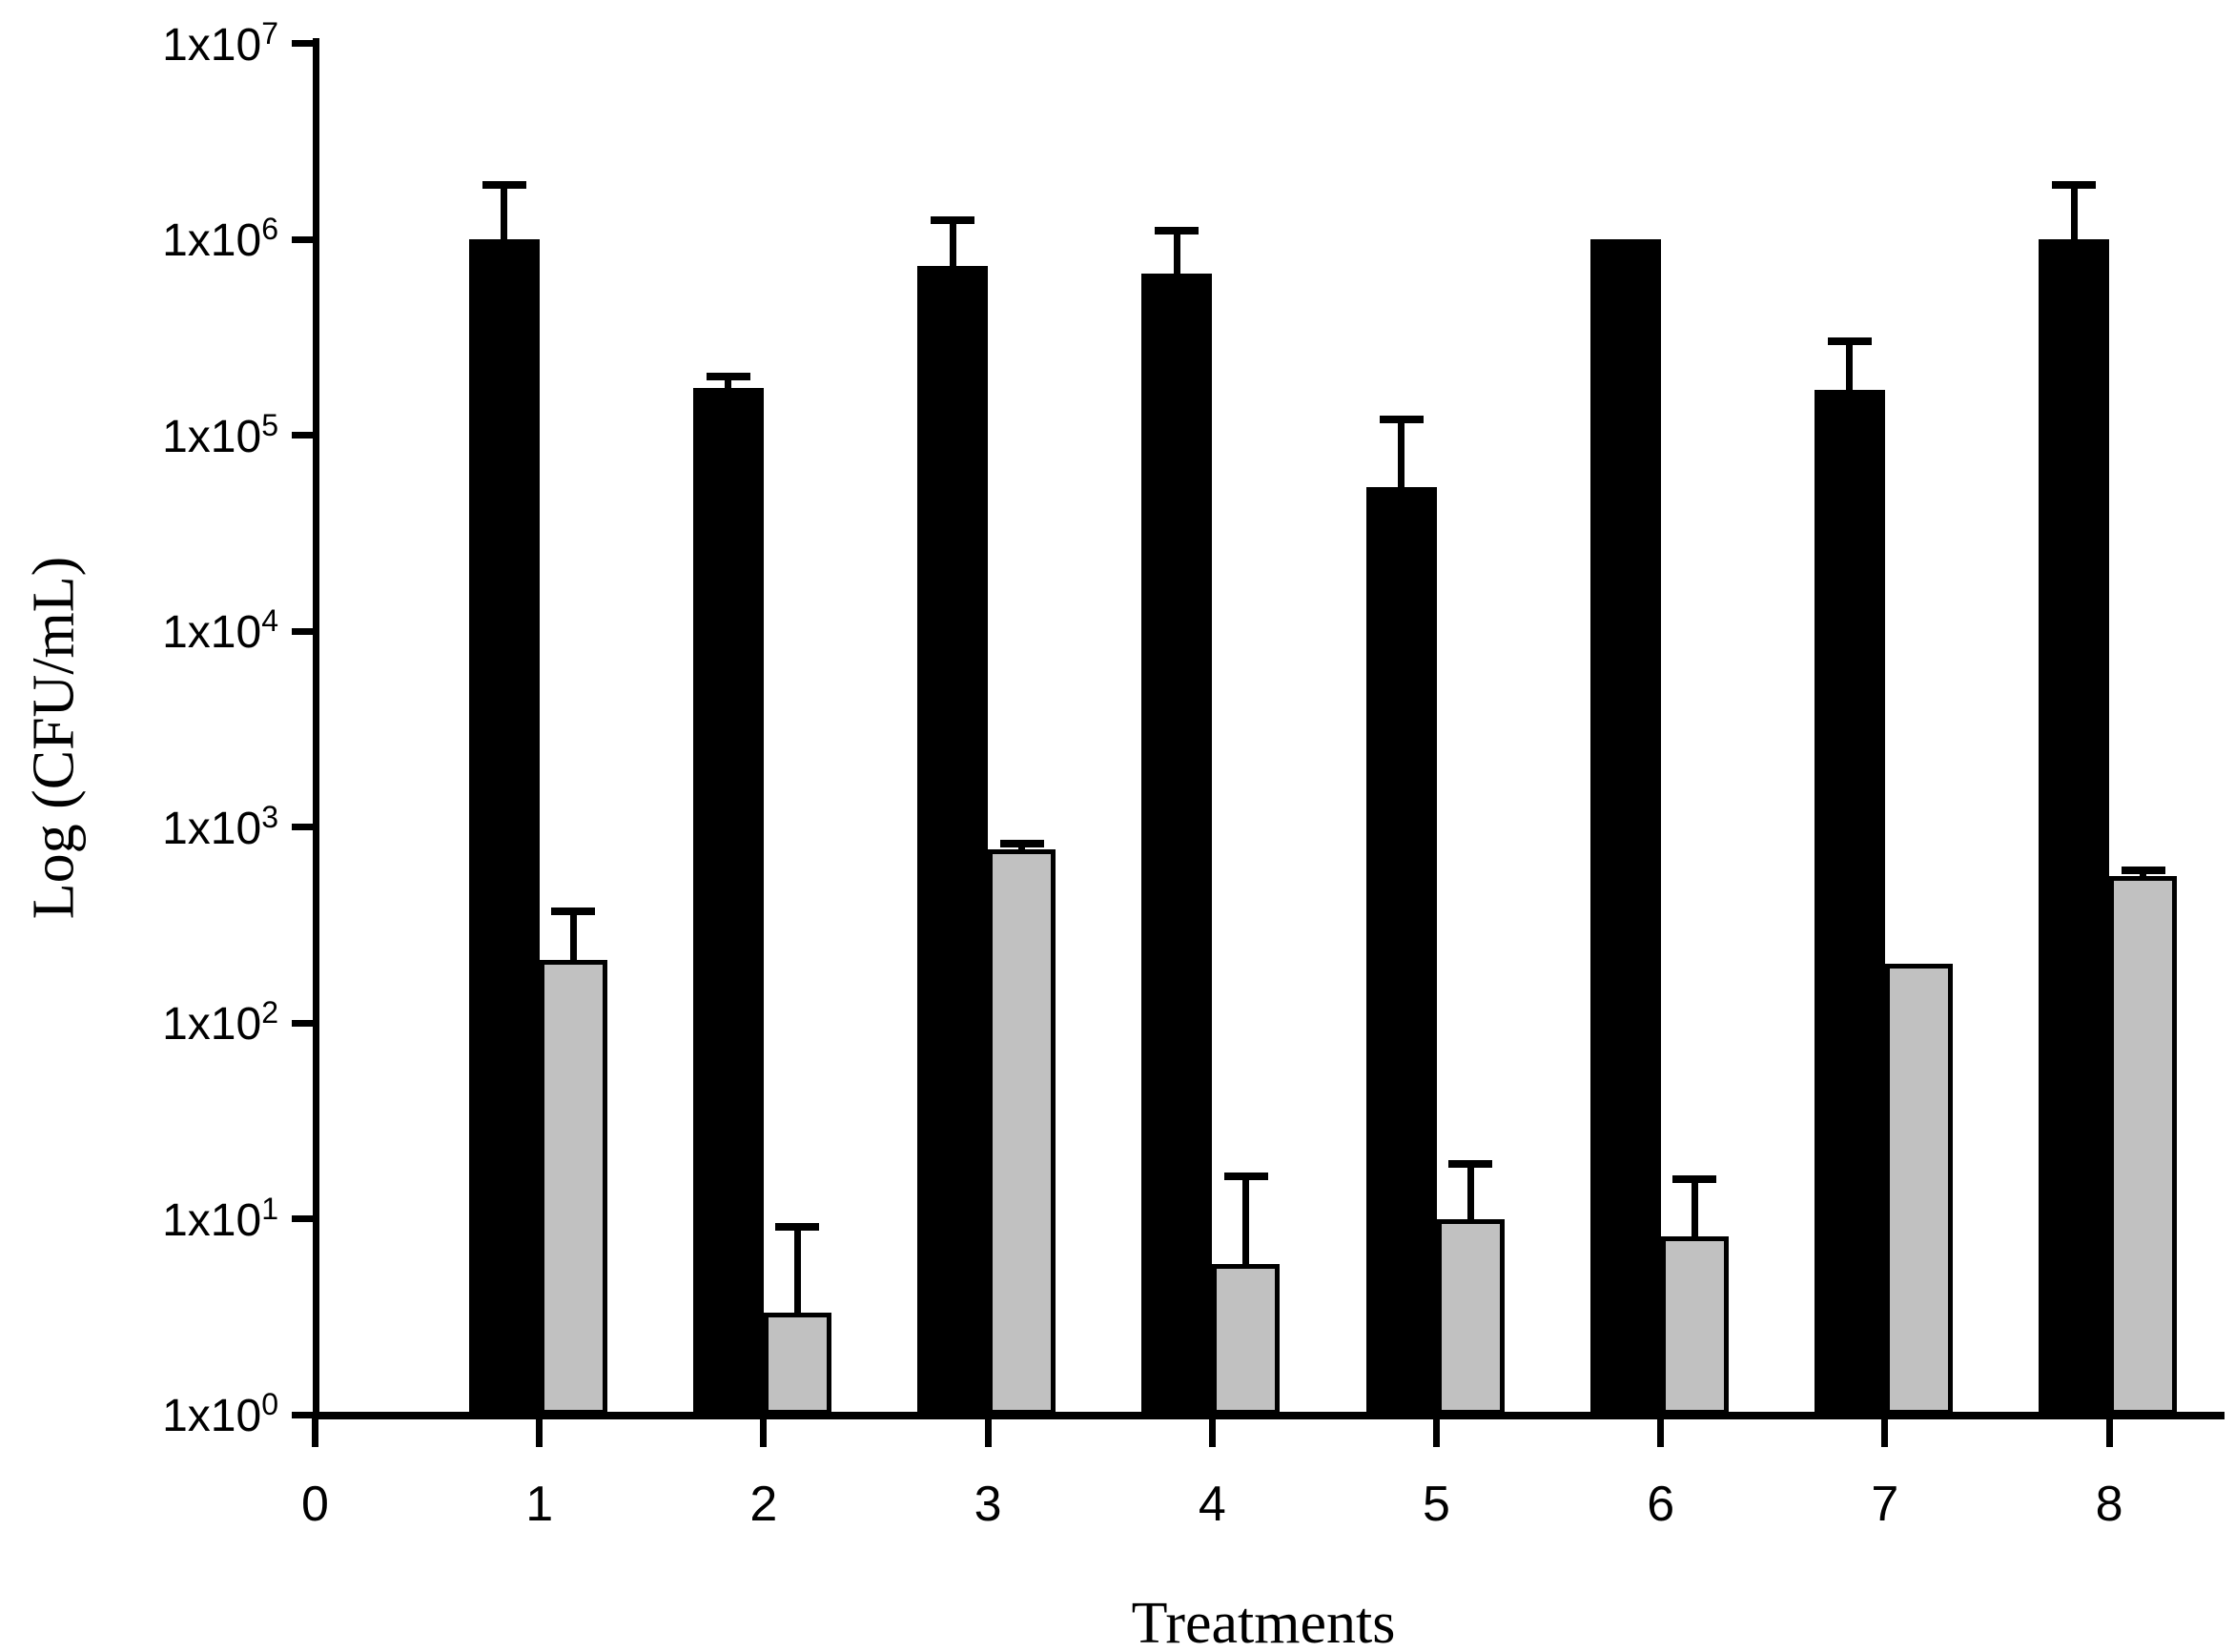 The height and width of the screenshot is (1652, 2235). Describe the element at coordinates (1269, 1415) in the screenshot. I see `x-axis-line` at that location.